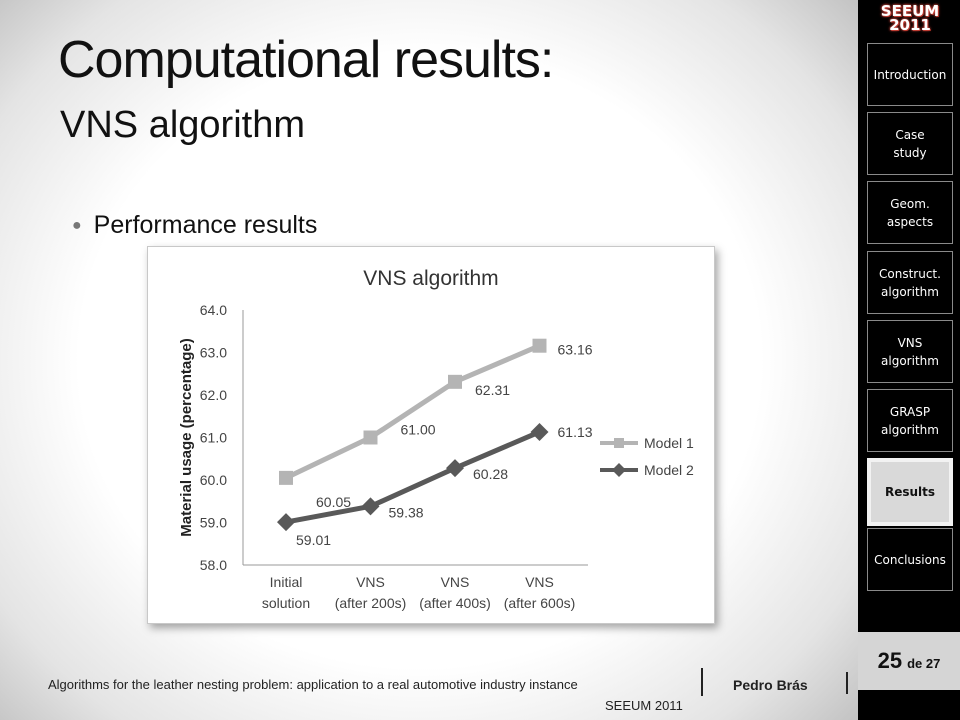  What do you see at coordinates (286, 603) in the screenshot?
I see `x-tick-label: solution` at bounding box center [286, 603].